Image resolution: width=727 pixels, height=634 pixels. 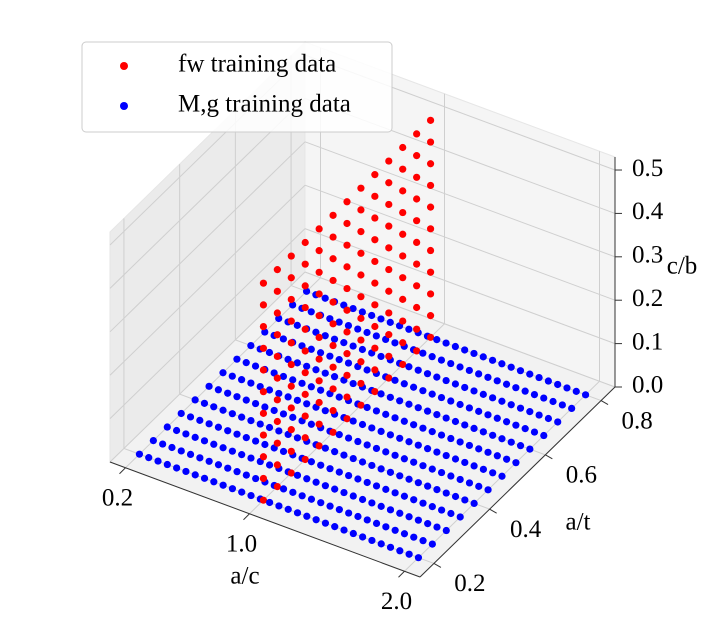 I want to click on x-tick-label: 0.2, so click(x=117, y=497).